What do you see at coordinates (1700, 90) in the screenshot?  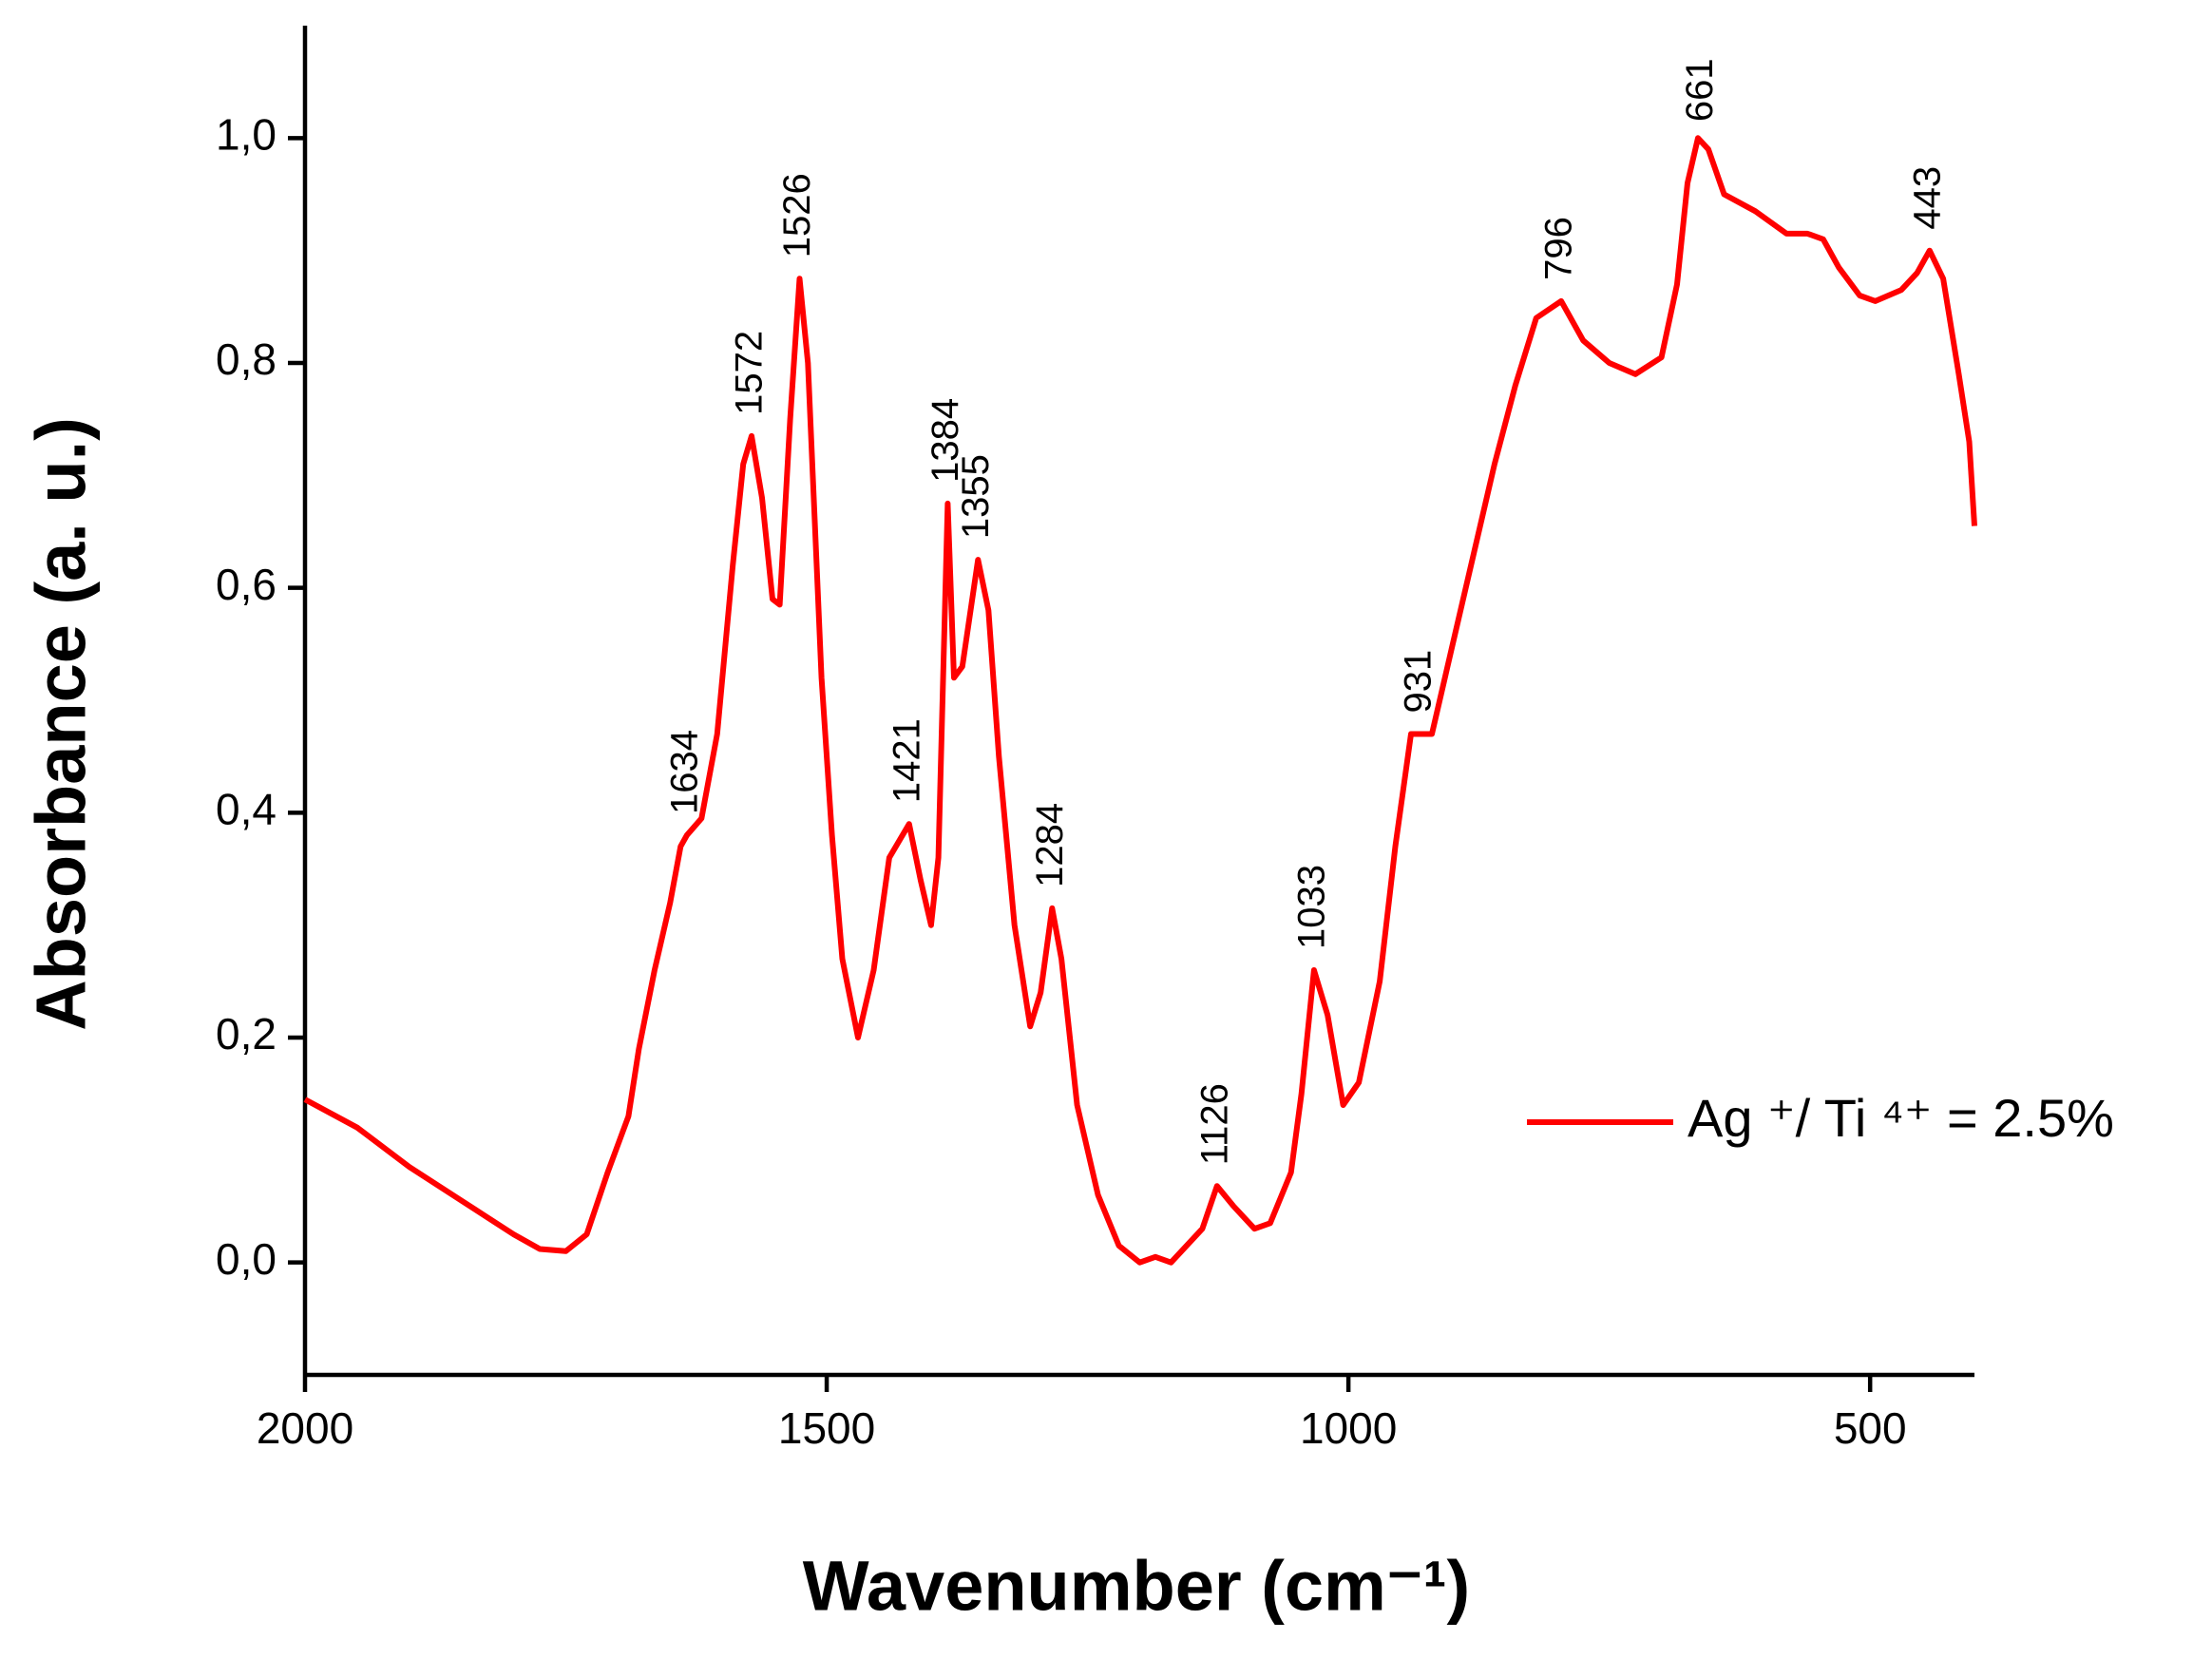 I see `peak-label: 661` at bounding box center [1700, 90].